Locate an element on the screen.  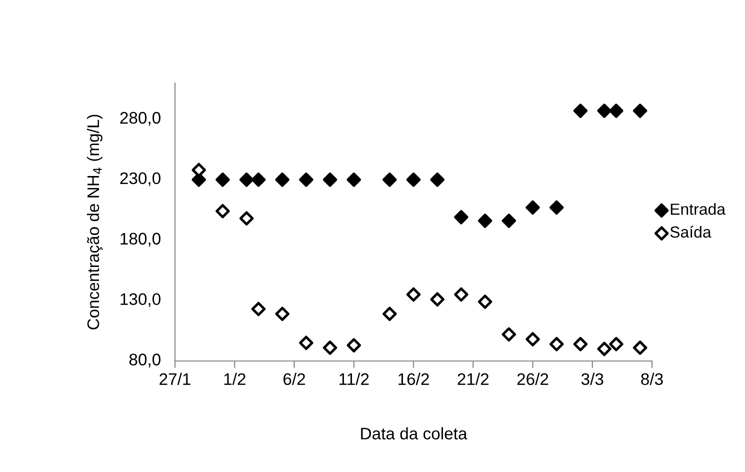
y-axis-title: Concentração de NH$_{4}$ (mg/L) is located at coordinates (94, 222).